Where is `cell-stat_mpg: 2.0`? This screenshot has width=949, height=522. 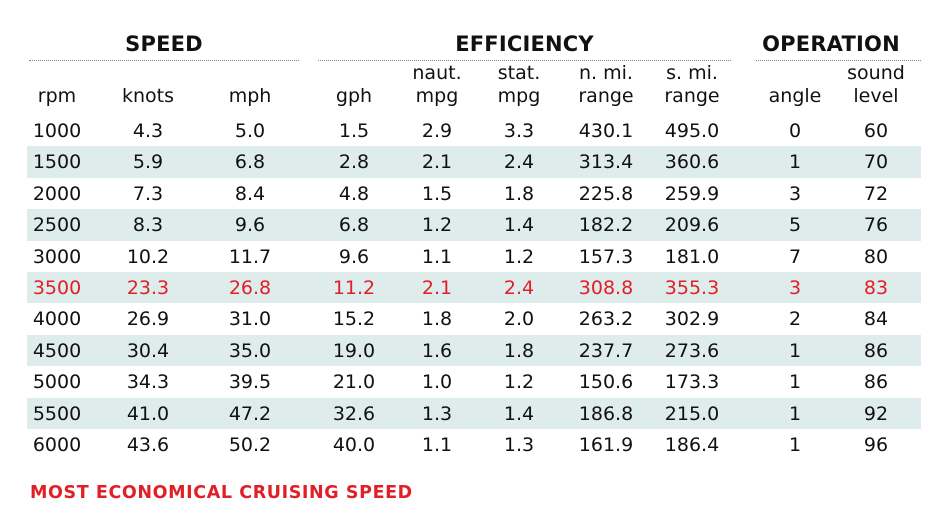 cell-stat_mpg: 2.0 is located at coordinates (519, 319).